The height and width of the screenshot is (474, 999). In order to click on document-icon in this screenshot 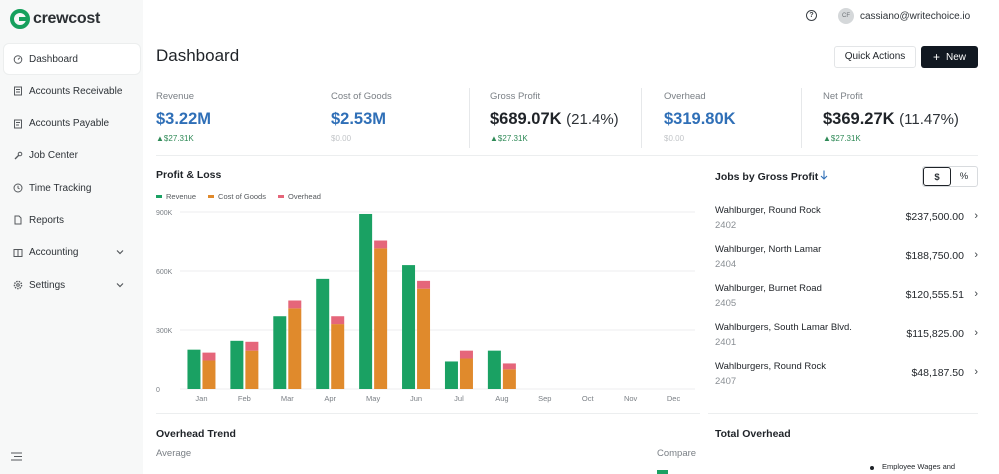, I will do `click(18, 220)`.